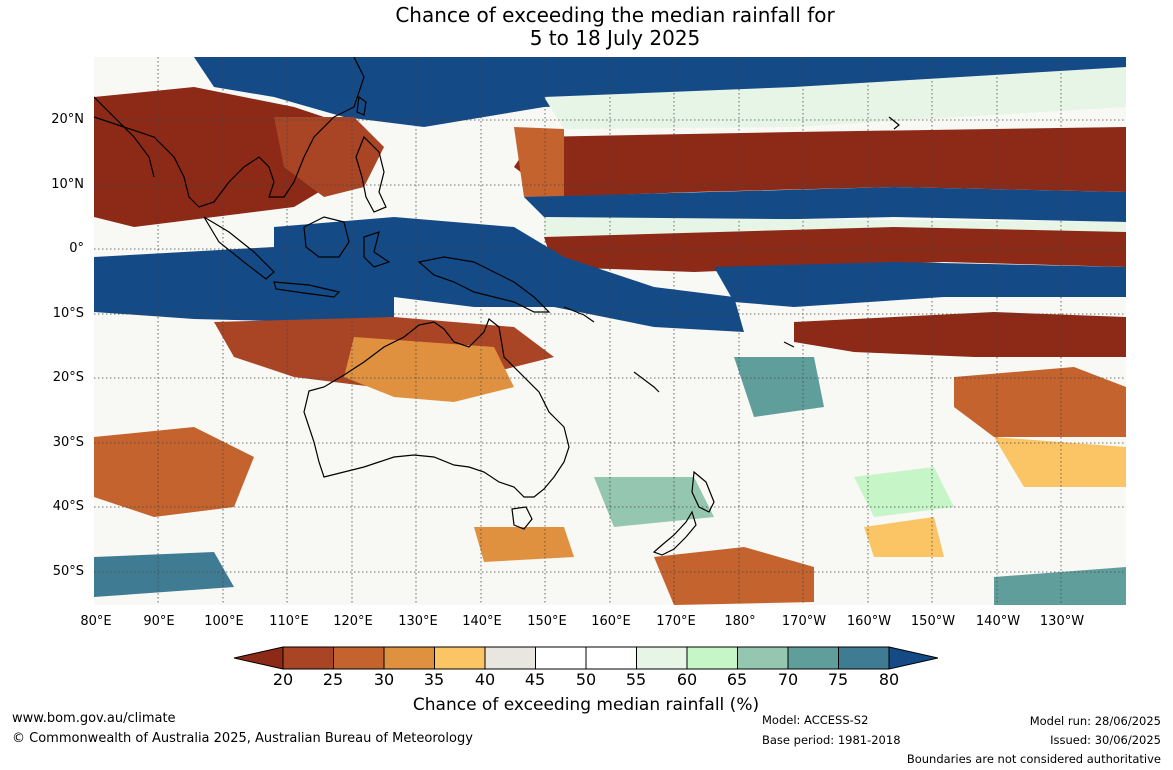 The image size is (1173, 770). What do you see at coordinates (289, 621) in the screenshot?
I see `lon-tick-110e: 110°E` at bounding box center [289, 621].